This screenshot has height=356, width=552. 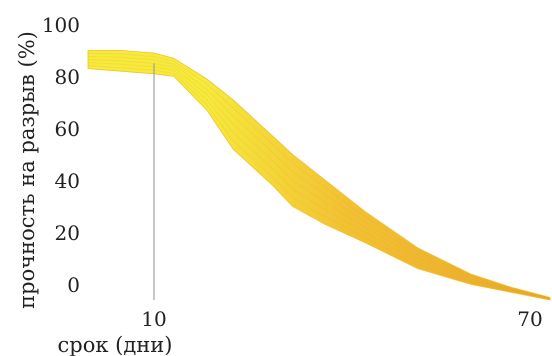 I want to click on y-axis-ticks: 0 20 40 60 80 100, so click(x=61, y=155).